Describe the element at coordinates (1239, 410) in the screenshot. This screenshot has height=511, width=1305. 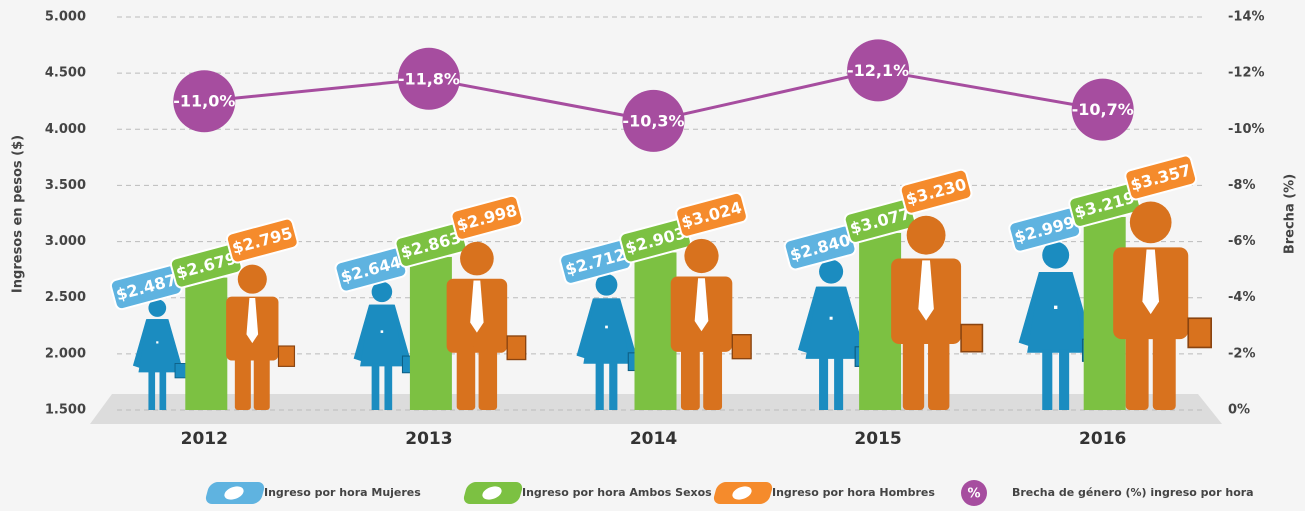
I see `y2-tick-label: 0%` at that location.